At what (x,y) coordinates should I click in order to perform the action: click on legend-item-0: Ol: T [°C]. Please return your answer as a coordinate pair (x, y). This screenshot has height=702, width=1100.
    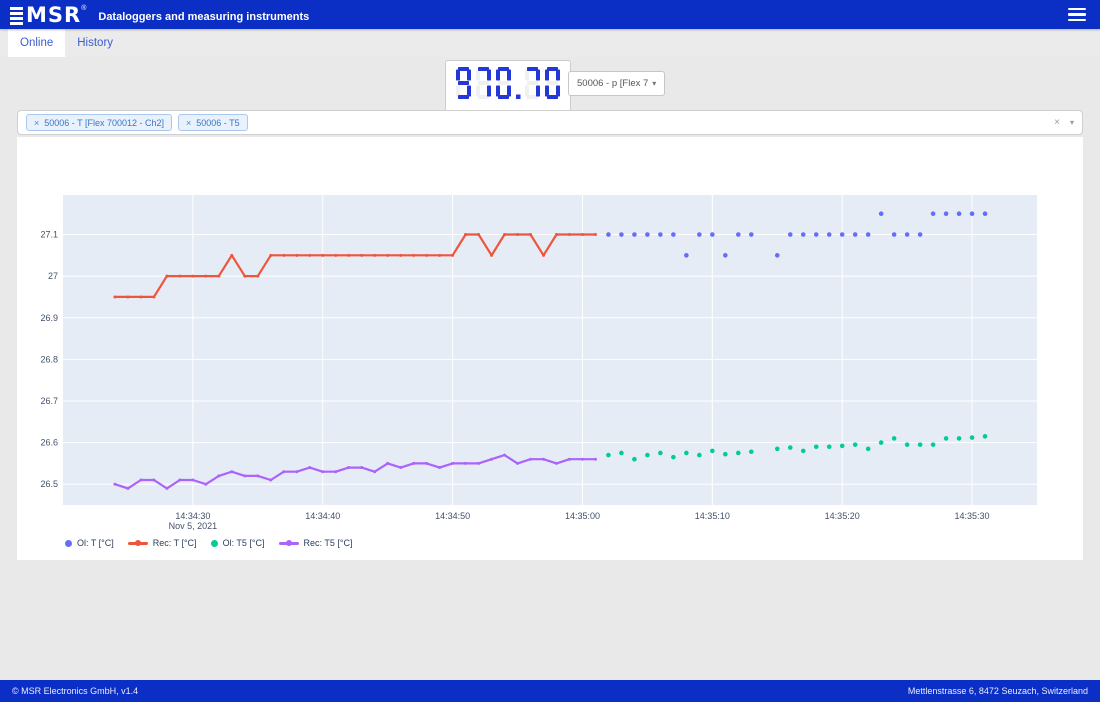
    Looking at the image, I should click on (89, 543).